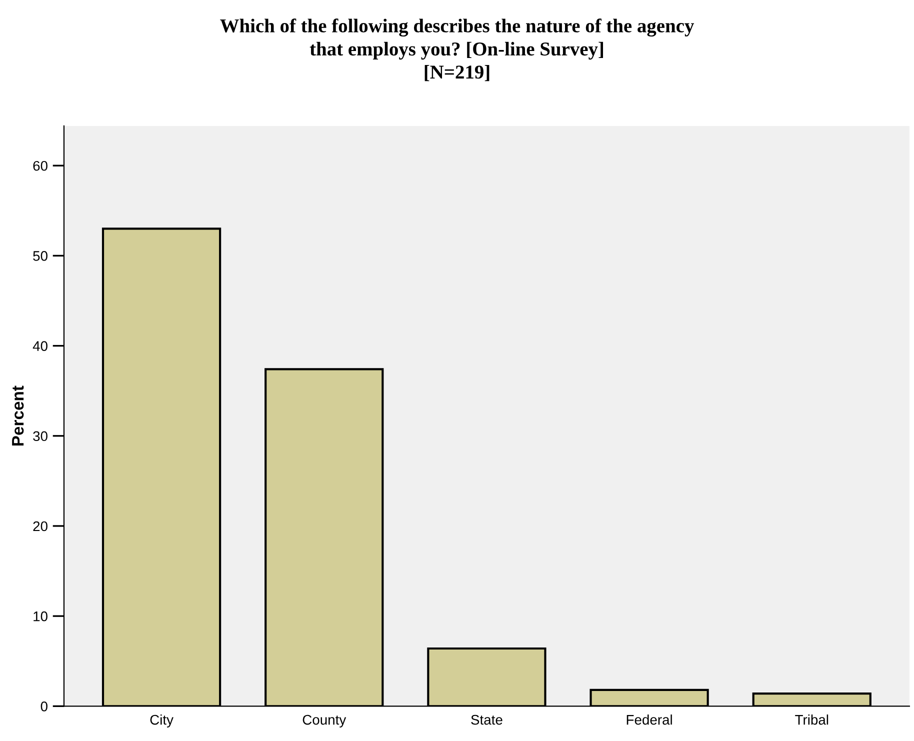 This screenshot has width=914, height=741. I want to click on y-tick-label: 50, so click(40, 256).